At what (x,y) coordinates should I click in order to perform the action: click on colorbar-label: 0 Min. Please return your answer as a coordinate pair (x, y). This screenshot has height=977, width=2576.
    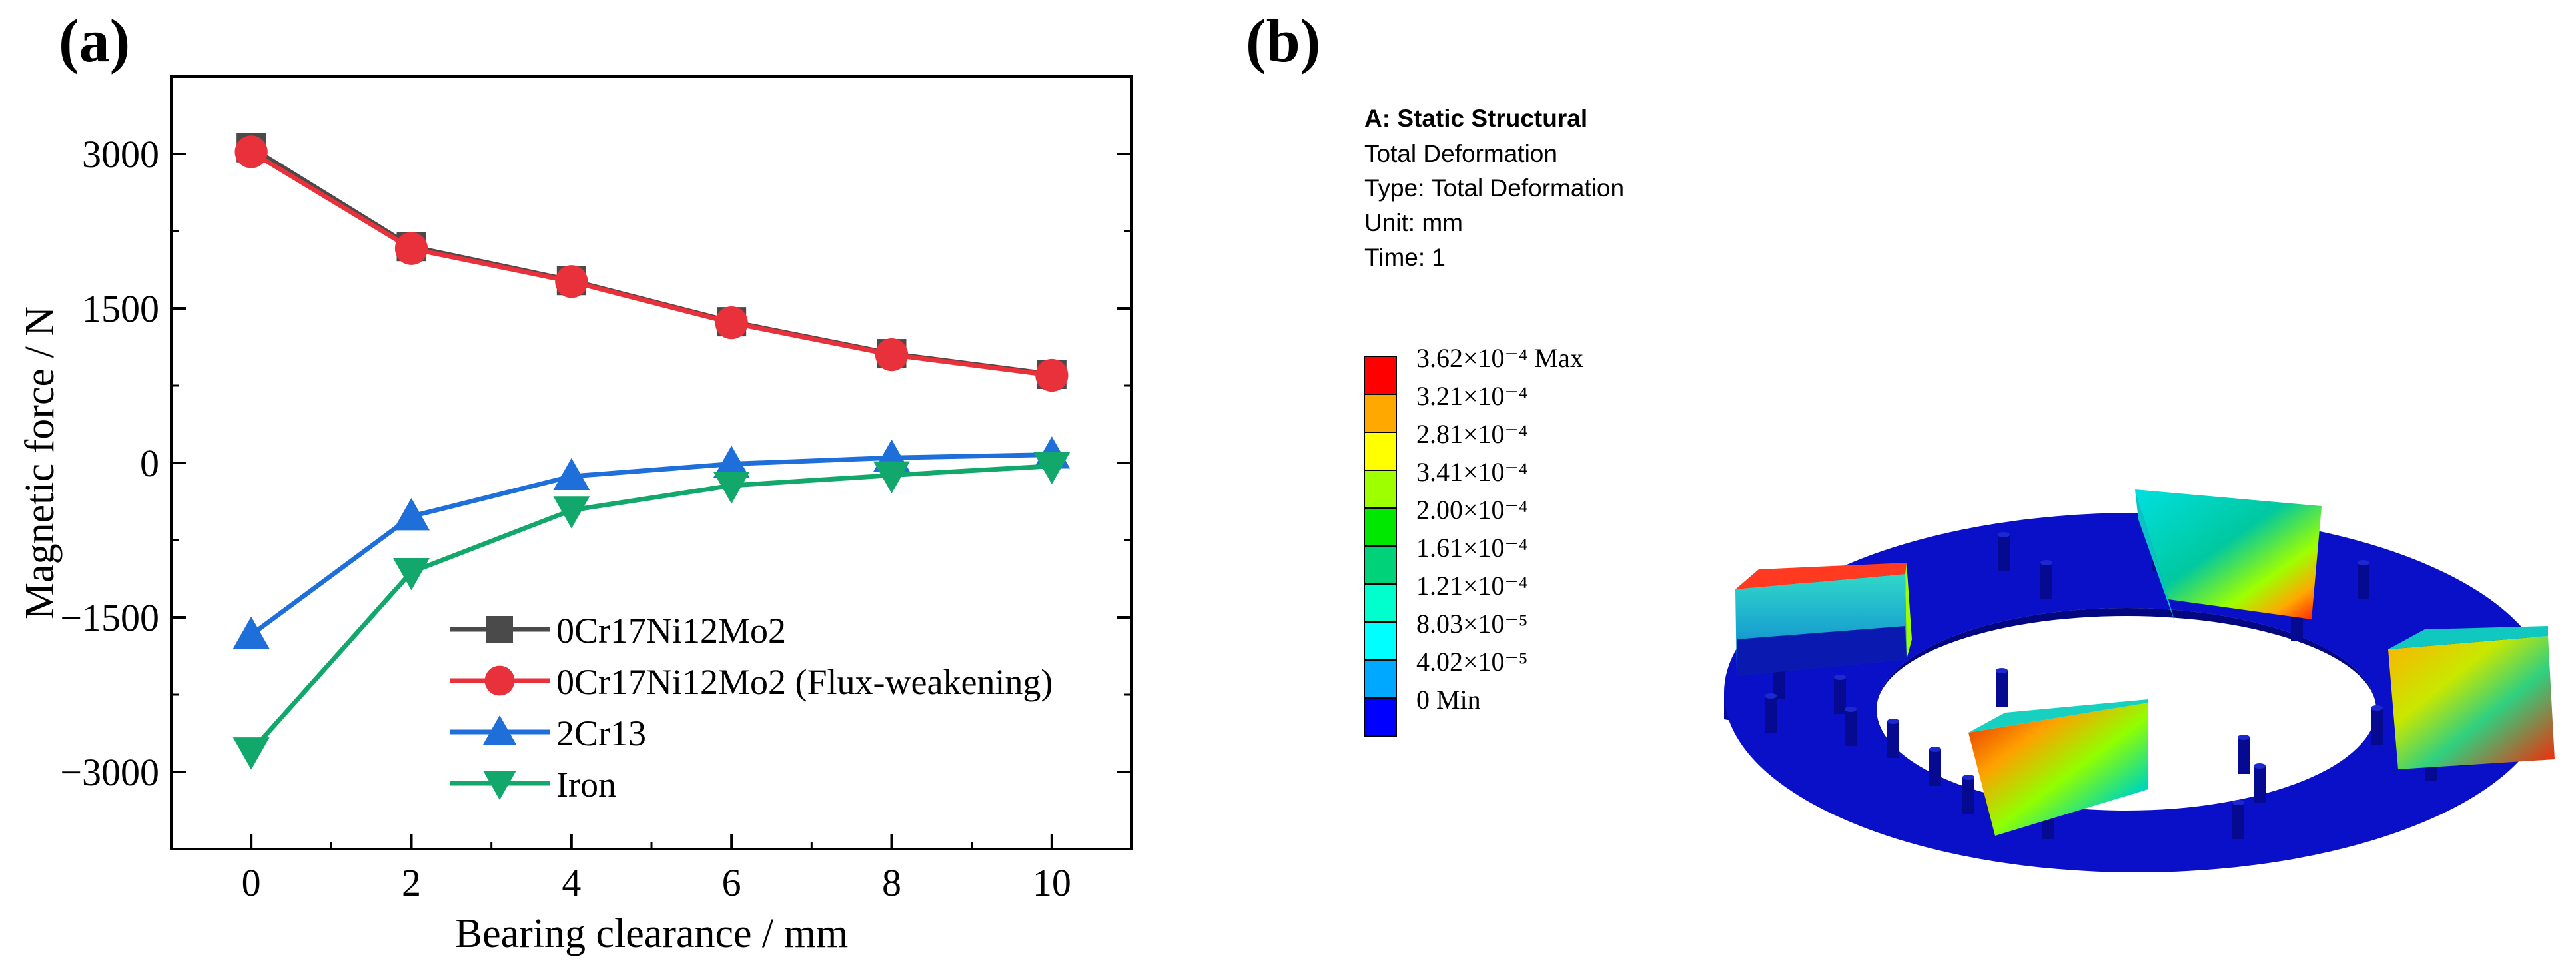
    Looking at the image, I should click on (1449, 700).